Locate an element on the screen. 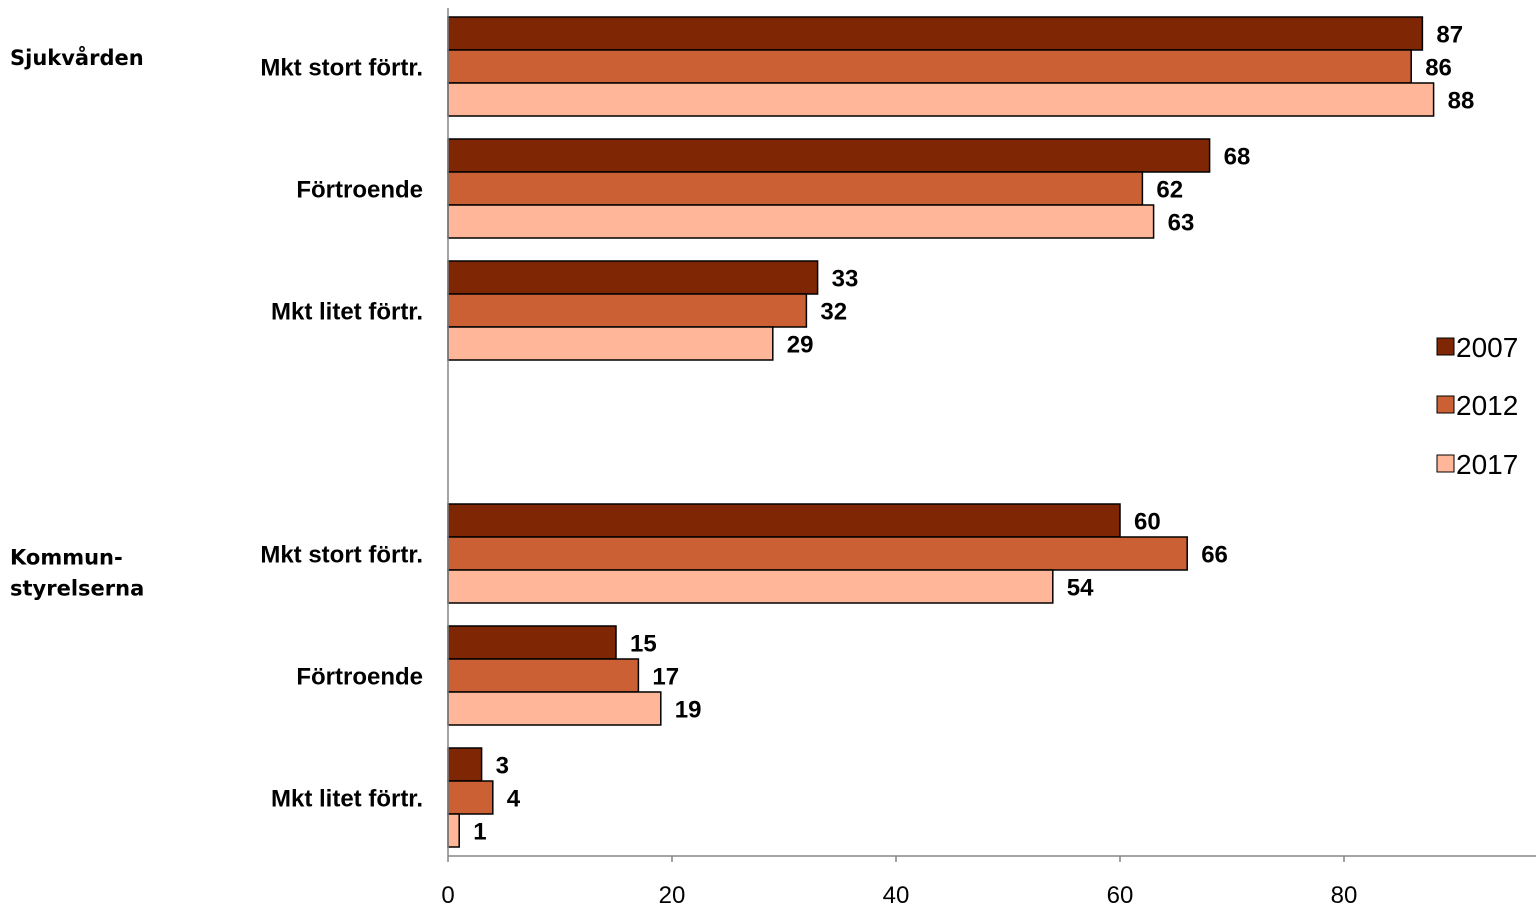 The height and width of the screenshot is (906, 1536). bar-0-1-2012 is located at coordinates (795, 188).